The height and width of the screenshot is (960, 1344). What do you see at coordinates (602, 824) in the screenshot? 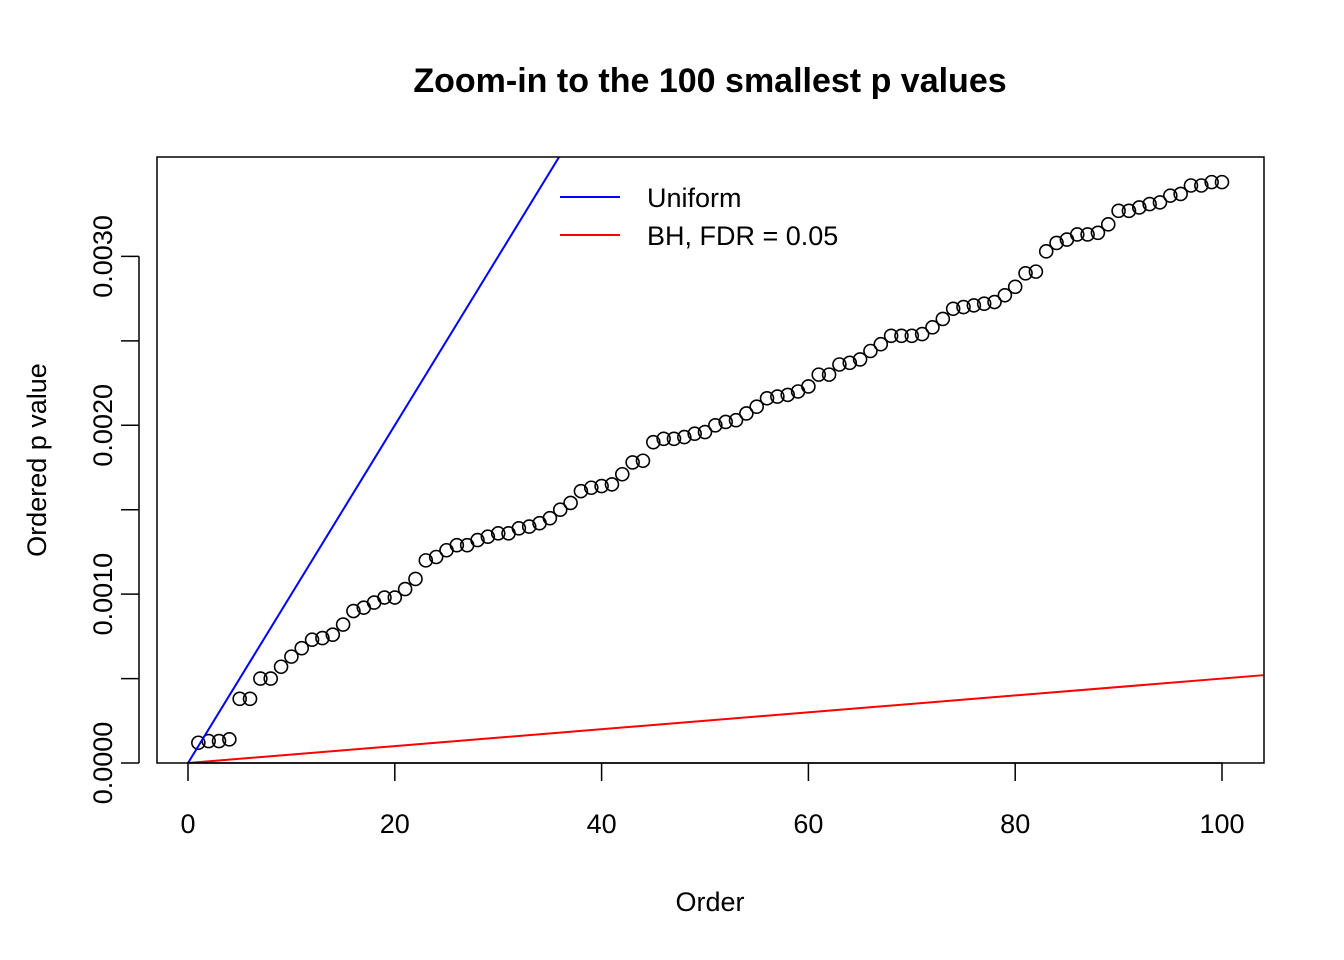
I see `x-tick-label: 40` at bounding box center [602, 824].